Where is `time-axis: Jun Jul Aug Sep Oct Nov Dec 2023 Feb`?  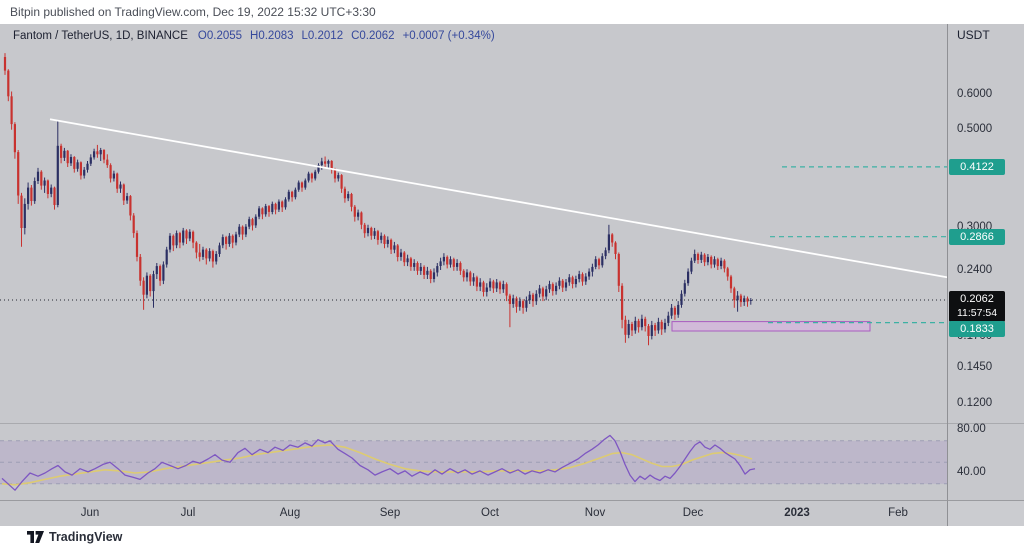
time-axis: Jun Jul Aug Sep Oct Nov Dec 2023 Feb is located at coordinates (473, 513).